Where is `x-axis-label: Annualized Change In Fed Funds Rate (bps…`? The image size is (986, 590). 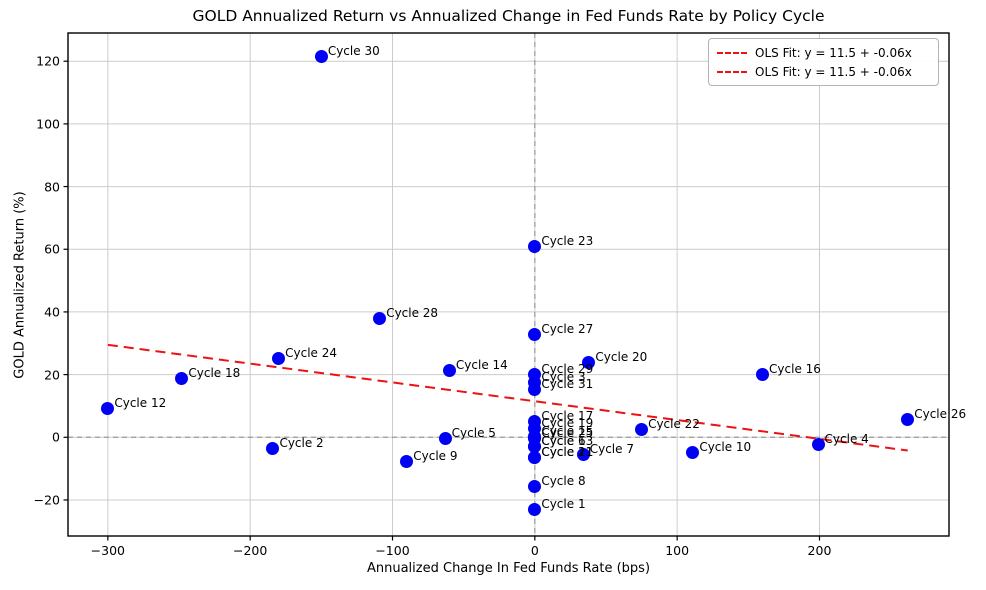 x-axis-label: Annualized Change In Fed Funds Rate (bps… is located at coordinates (508, 568).